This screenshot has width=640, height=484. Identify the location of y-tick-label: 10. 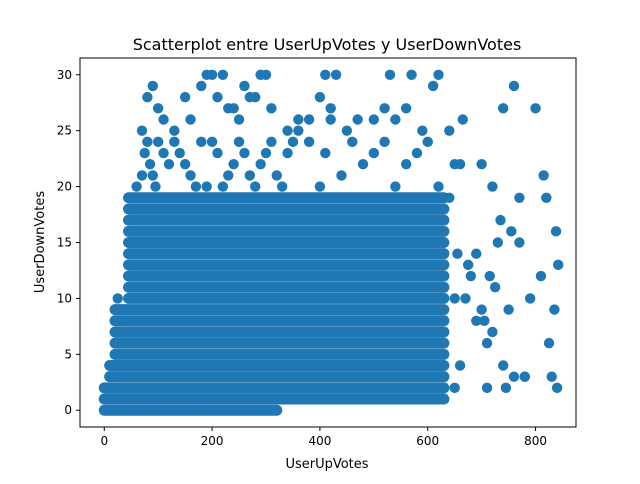
(64, 298).